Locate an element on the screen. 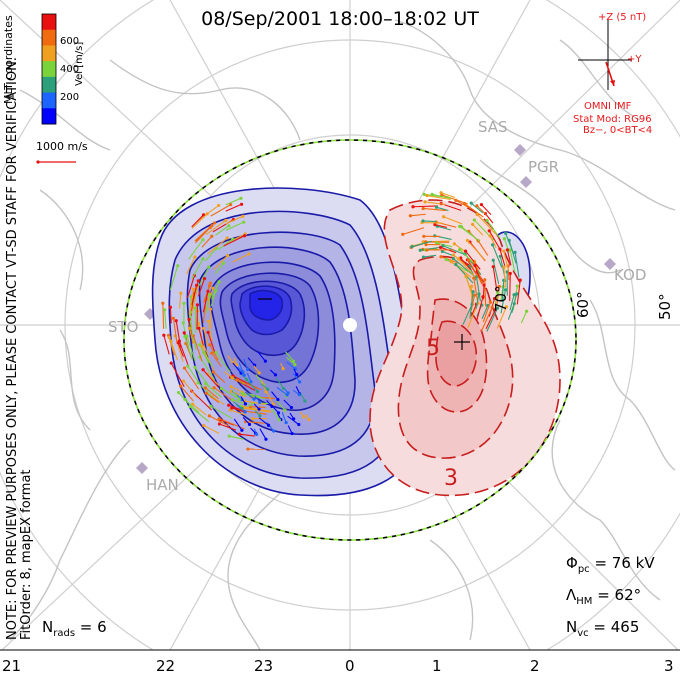 Image resolution: width=680 pixels, height=675 pixels. vector-scale-label: 1000 m/s is located at coordinates (62, 146).